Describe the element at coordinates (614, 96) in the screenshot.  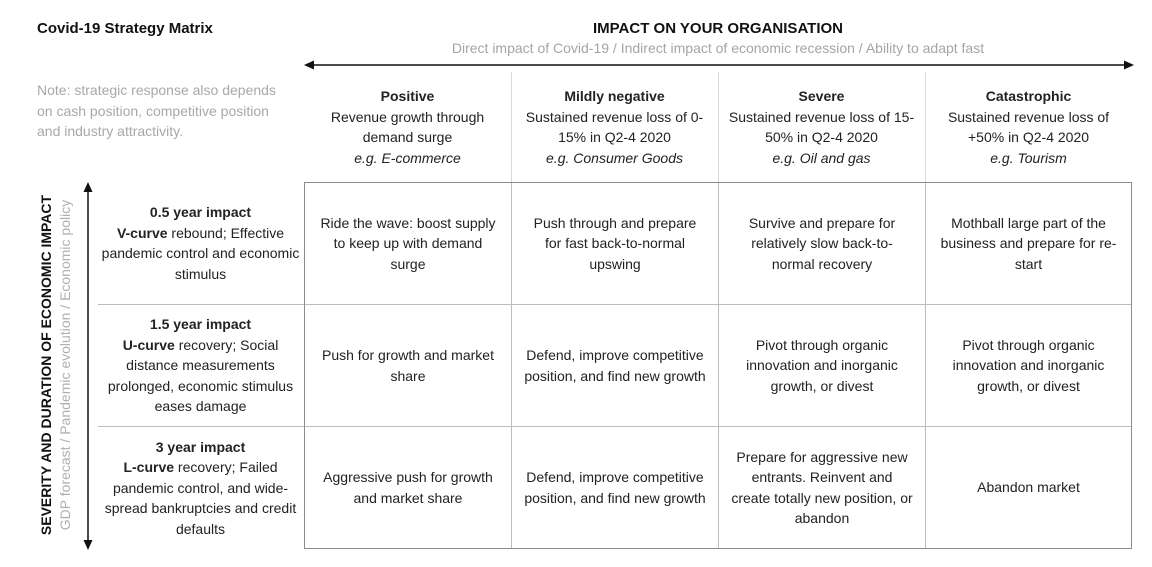
I see `column-title: Mildly negative` at that location.